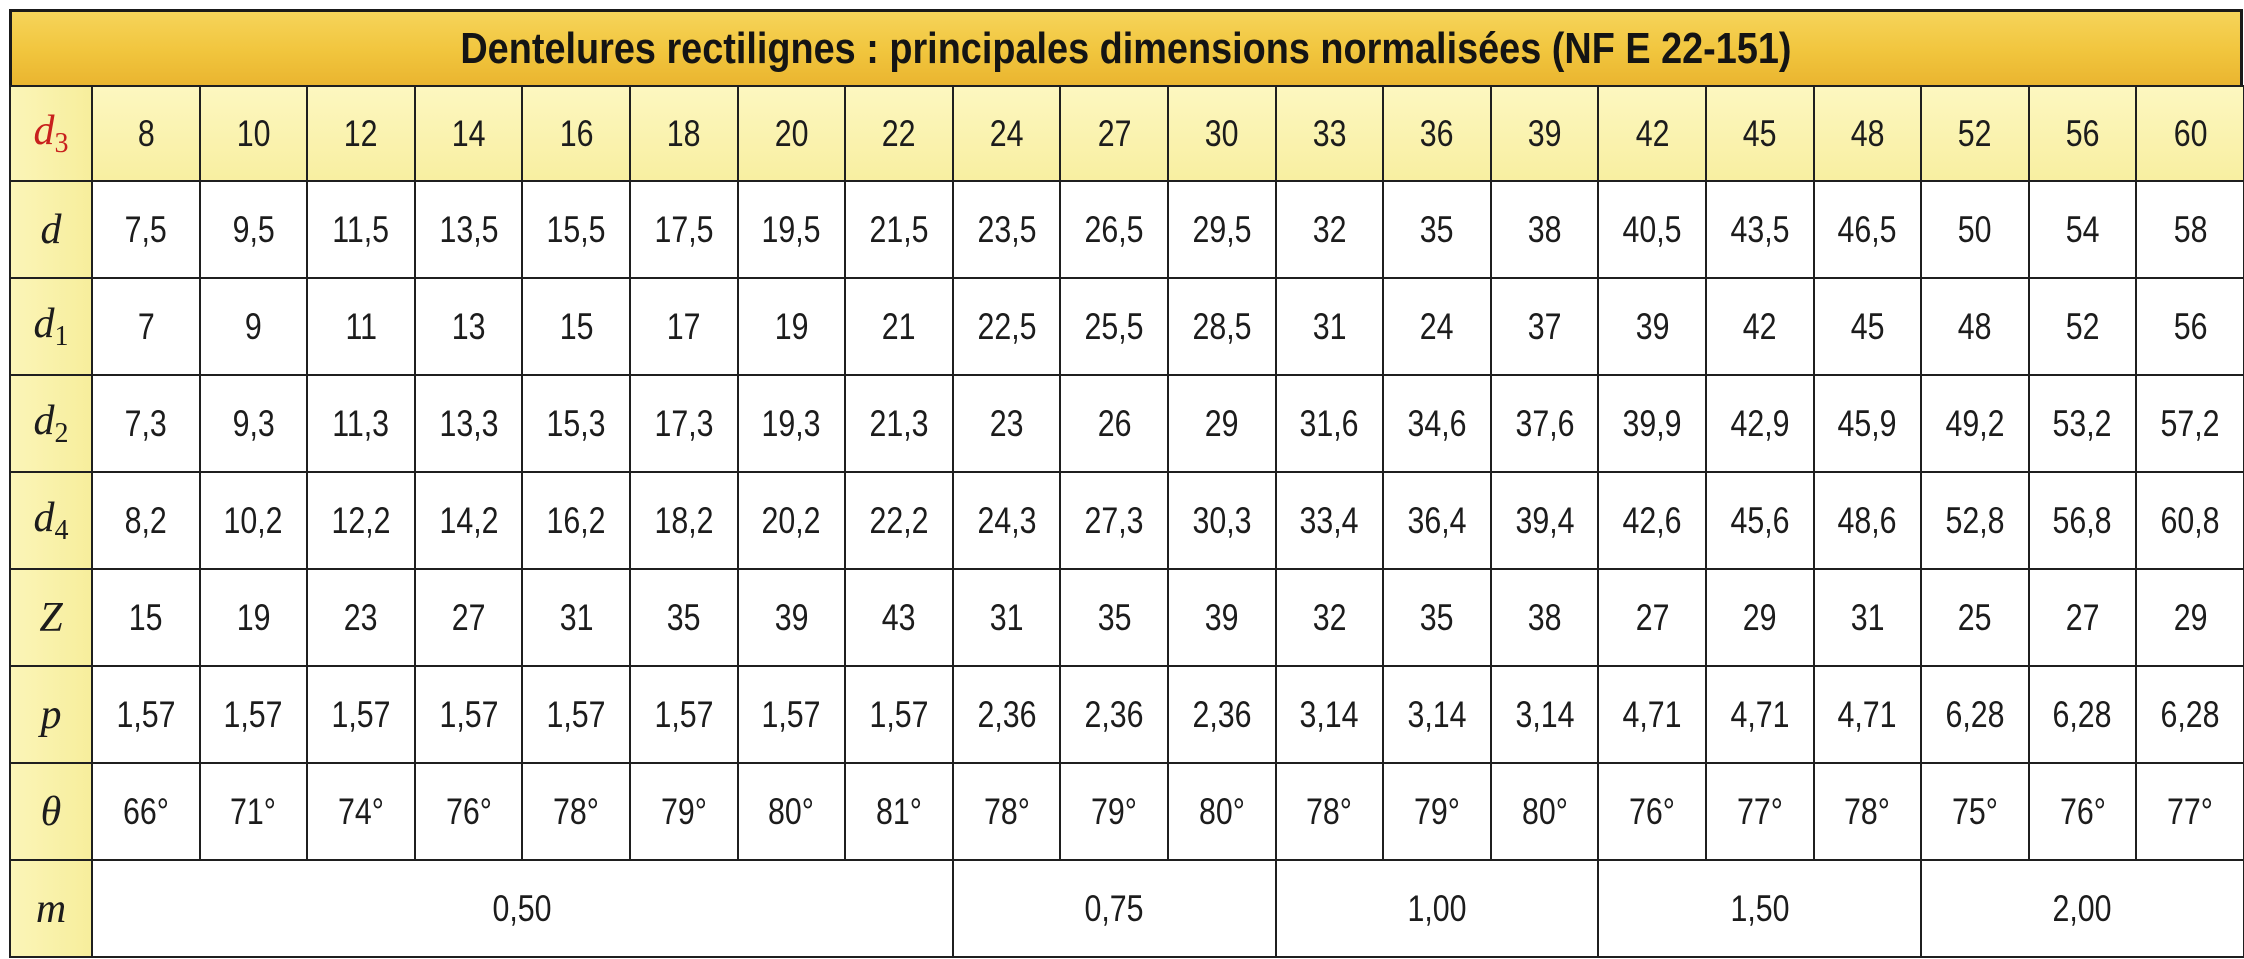  What do you see at coordinates (683, 617) in the screenshot?
I see `table-cell: 35` at bounding box center [683, 617].